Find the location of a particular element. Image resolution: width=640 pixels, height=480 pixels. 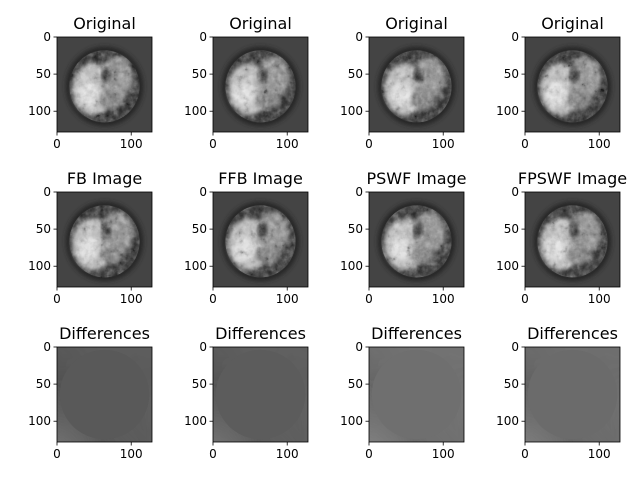

panel-r2-c2: FFB Image 0 100 0 50 100 is located at coordinates (246, 237).